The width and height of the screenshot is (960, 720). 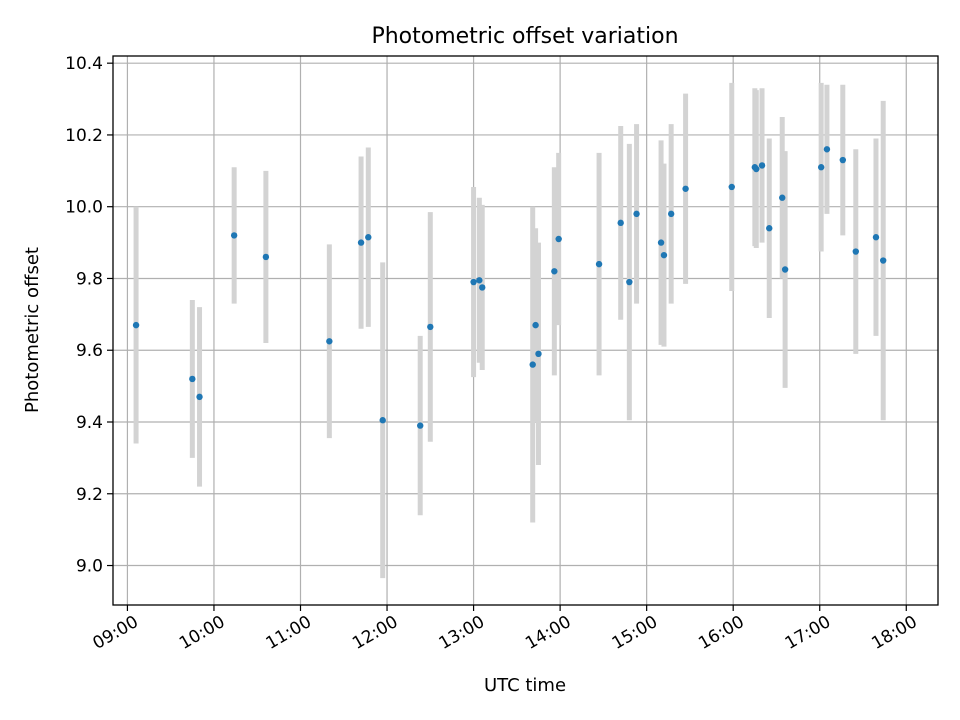 I want to click on x-axis-label: UTC time, so click(x=525, y=685).